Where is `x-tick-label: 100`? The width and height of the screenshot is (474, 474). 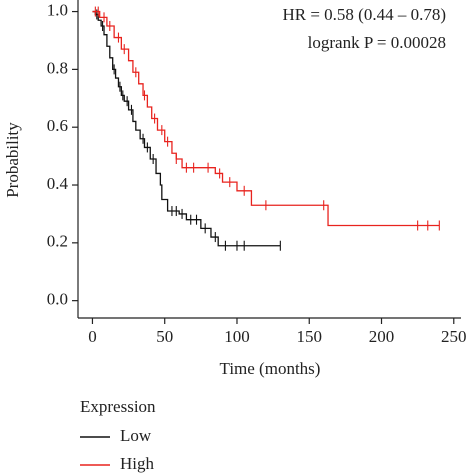
x-tick-label: 100 is located at coordinates (237, 336).